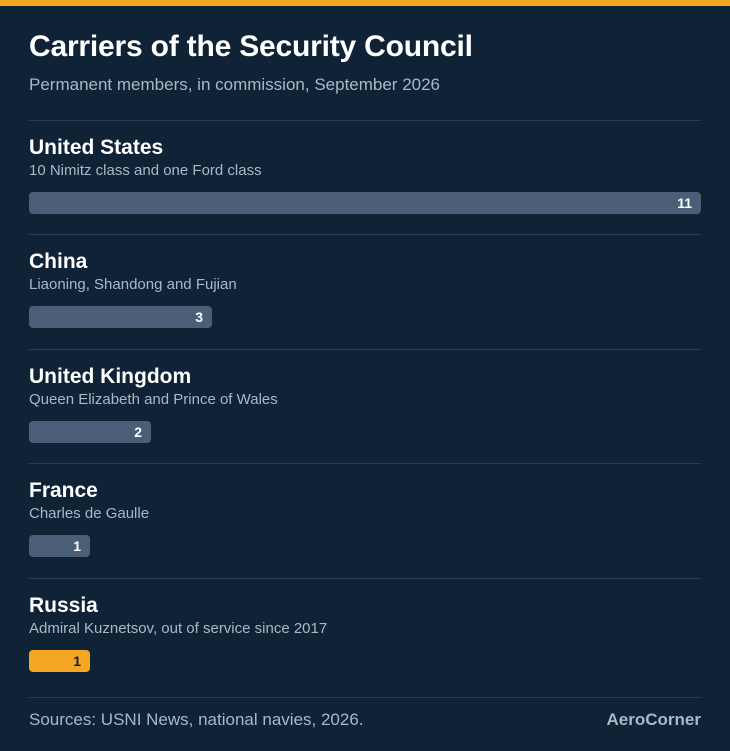 The height and width of the screenshot is (751, 730). I want to click on category-label: France, so click(63, 491).